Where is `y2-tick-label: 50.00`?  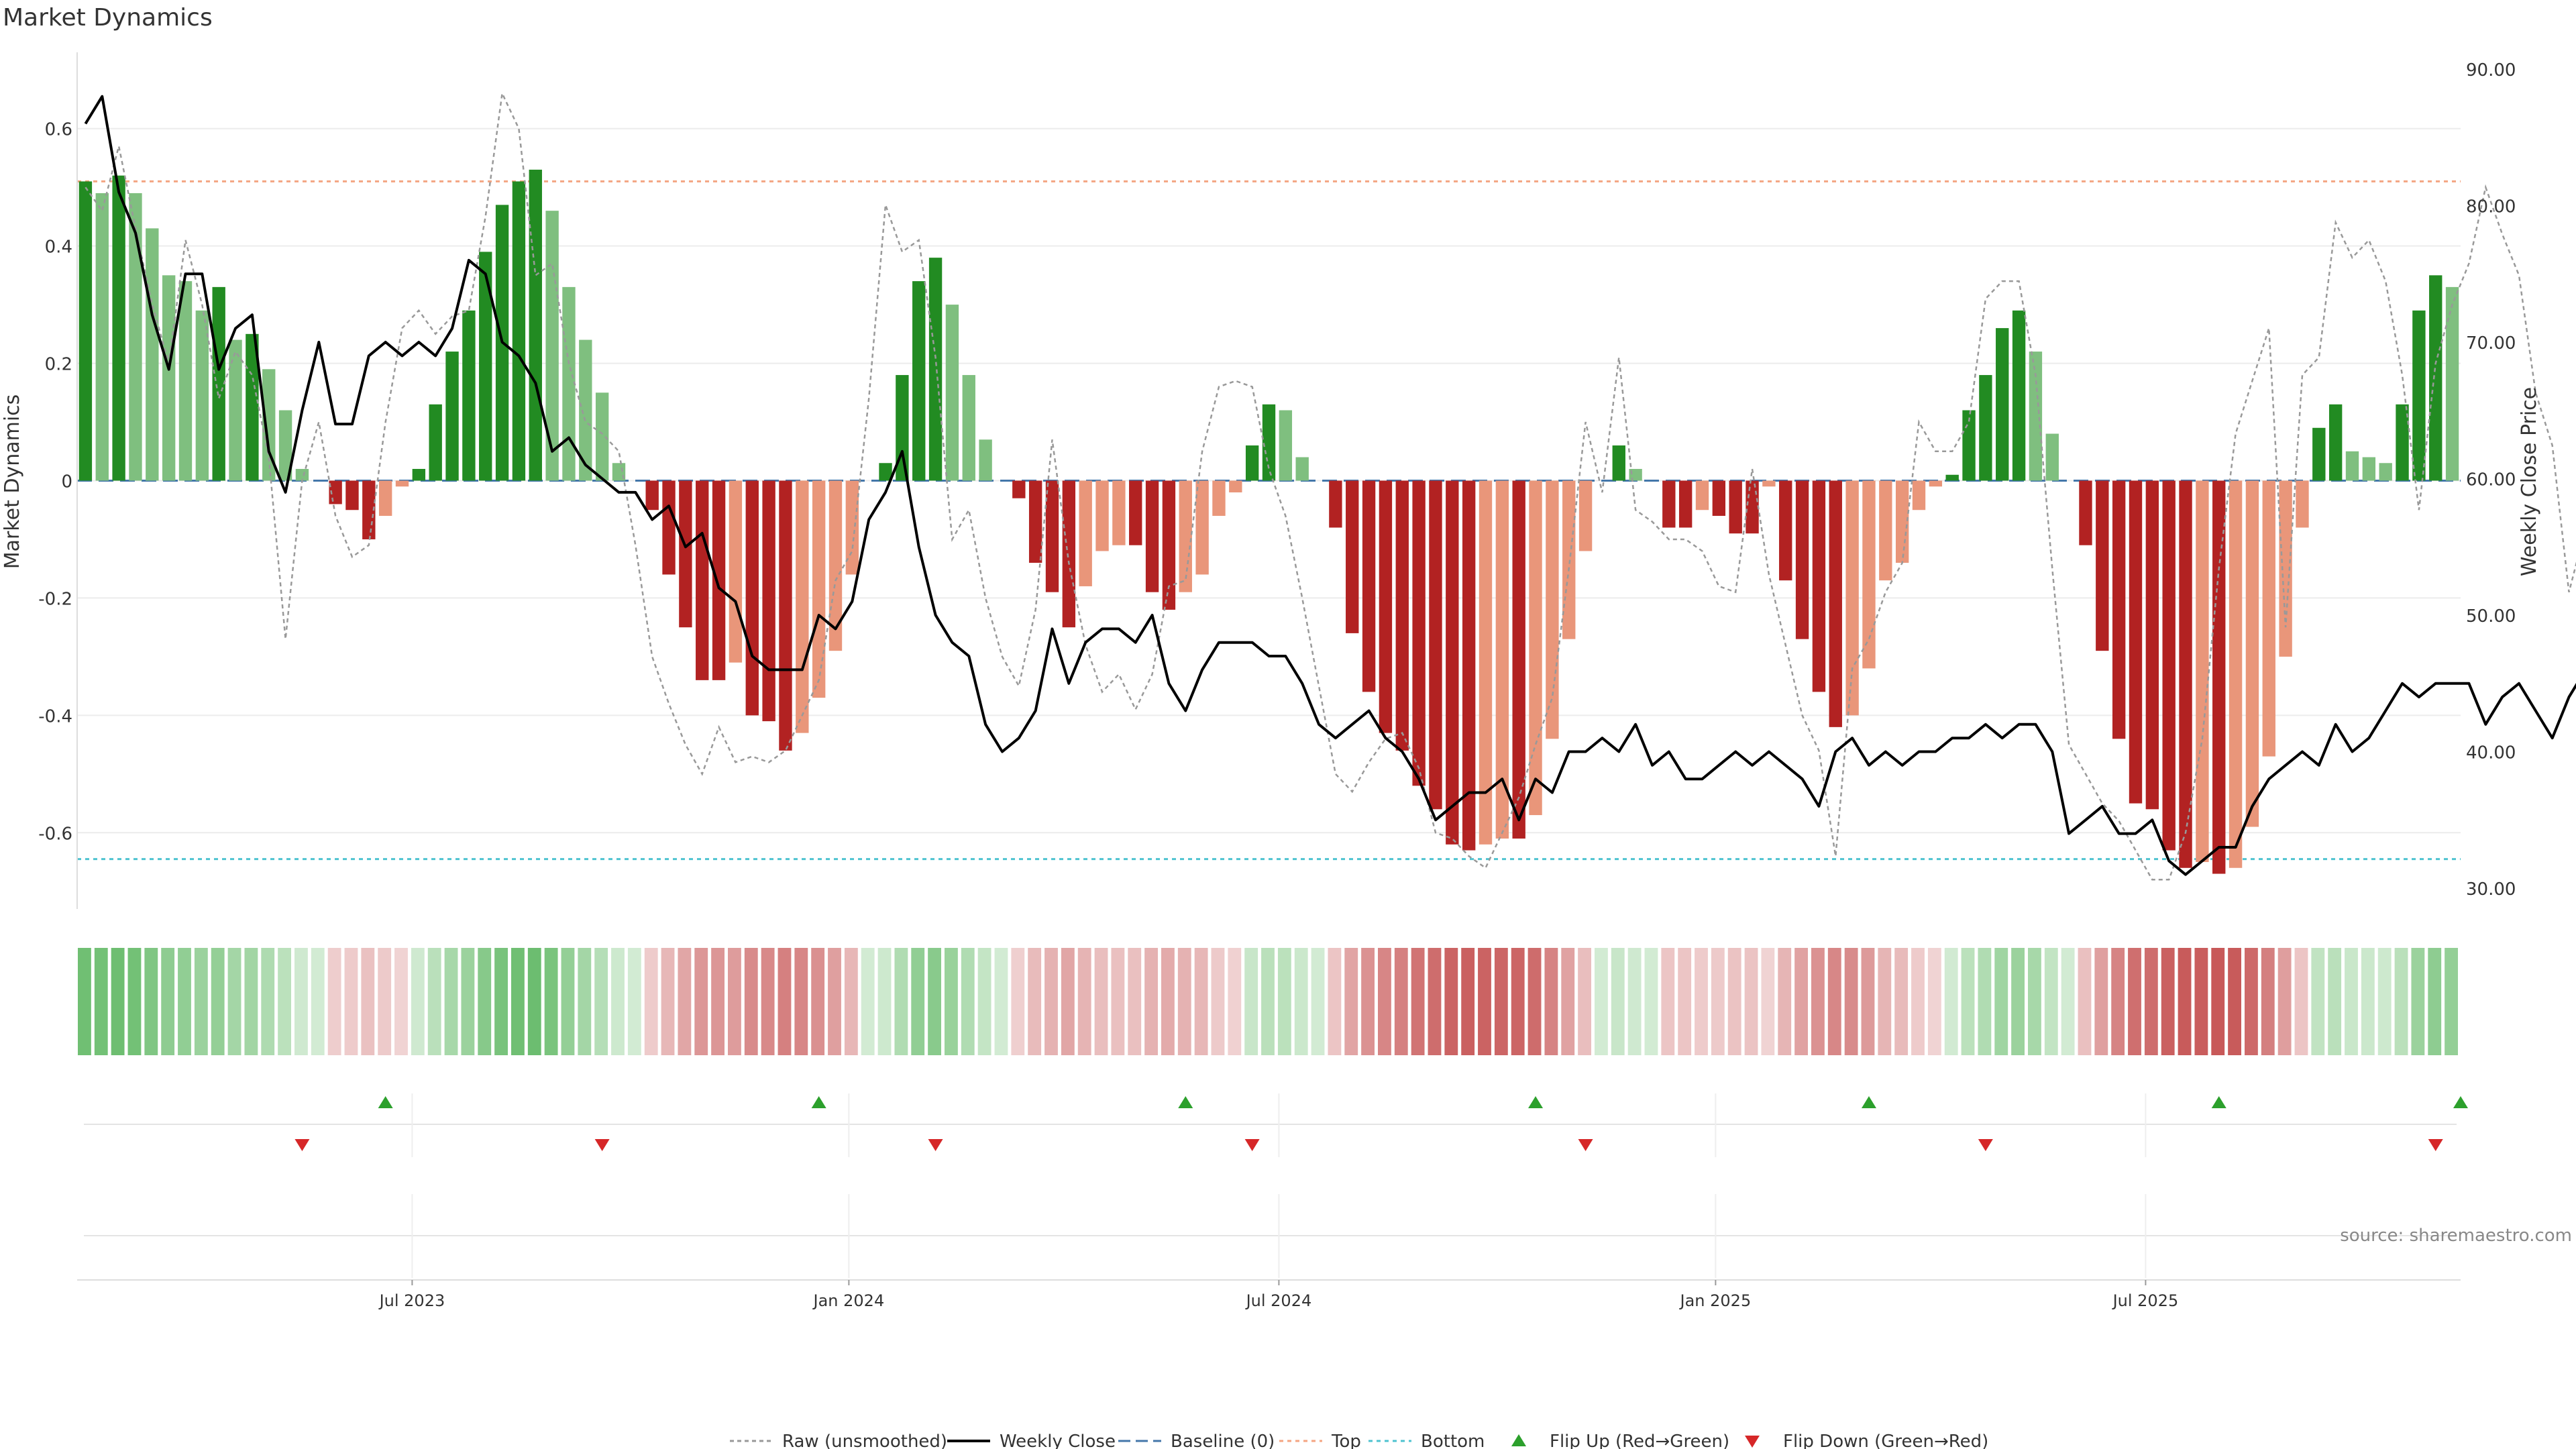
y2-tick-label: 50.00 is located at coordinates (2491, 616).